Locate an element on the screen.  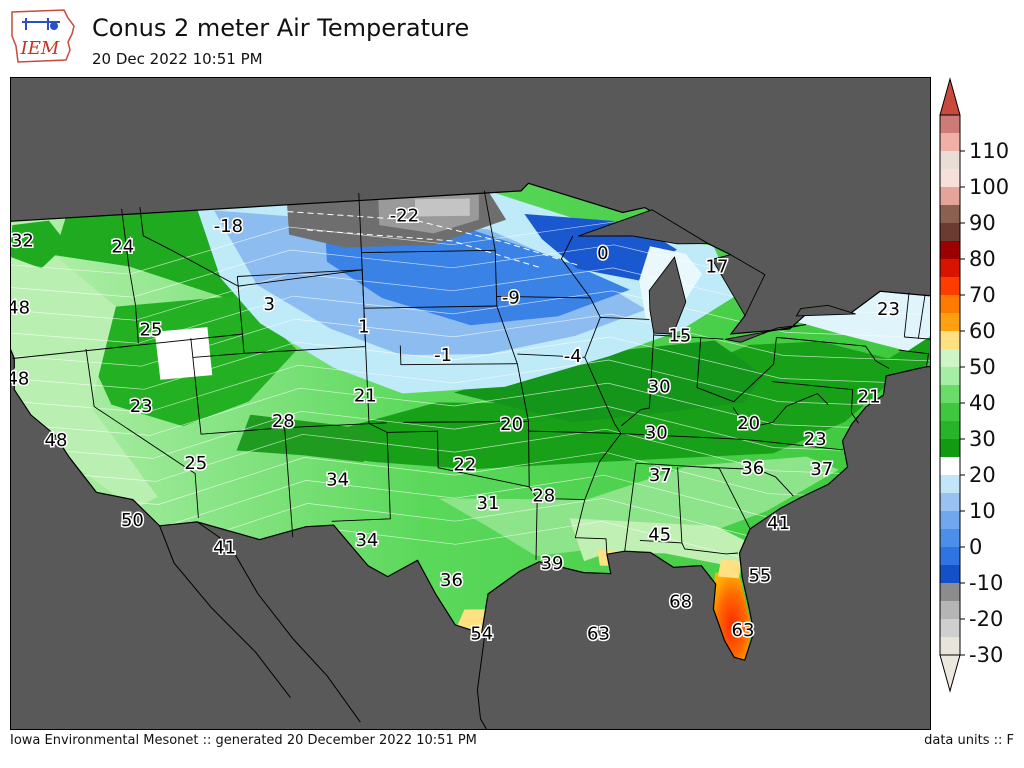
temperature-label: 25 is located at coordinates (195, 463).